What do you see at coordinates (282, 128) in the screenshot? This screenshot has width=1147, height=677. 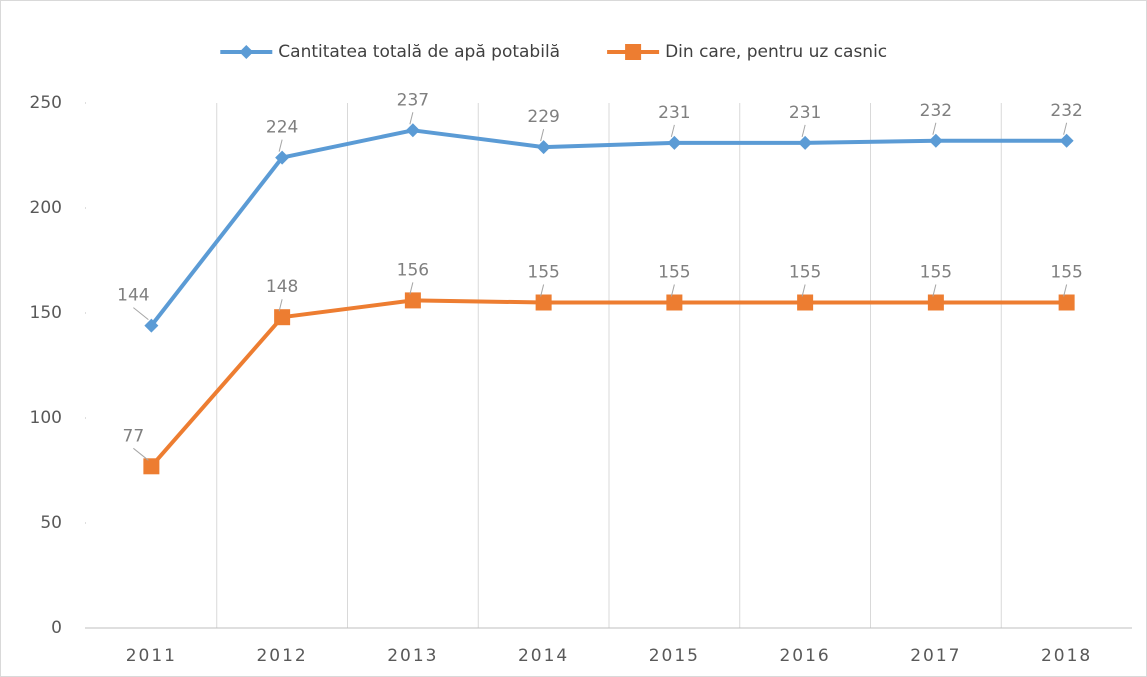 I see `data-label: 224` at bounding box center [282, 128].